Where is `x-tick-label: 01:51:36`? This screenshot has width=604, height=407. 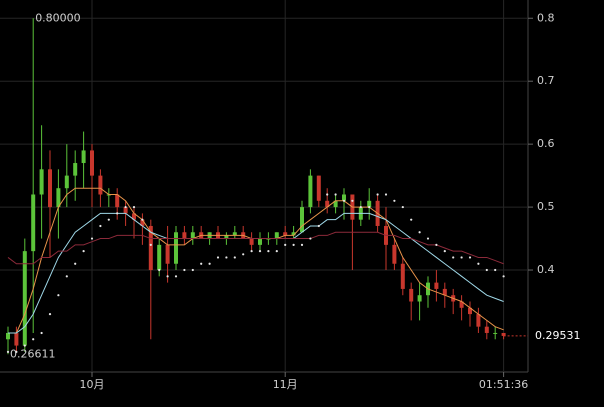 x-tick-label: 01:51:36 is located at coordinates (503, 384).